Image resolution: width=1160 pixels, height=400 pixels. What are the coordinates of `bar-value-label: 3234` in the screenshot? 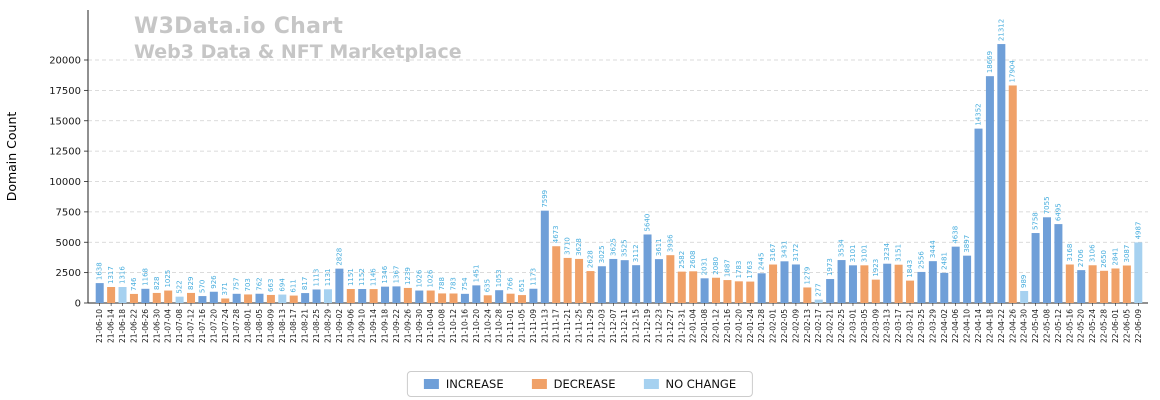 It's located at (887, 251).